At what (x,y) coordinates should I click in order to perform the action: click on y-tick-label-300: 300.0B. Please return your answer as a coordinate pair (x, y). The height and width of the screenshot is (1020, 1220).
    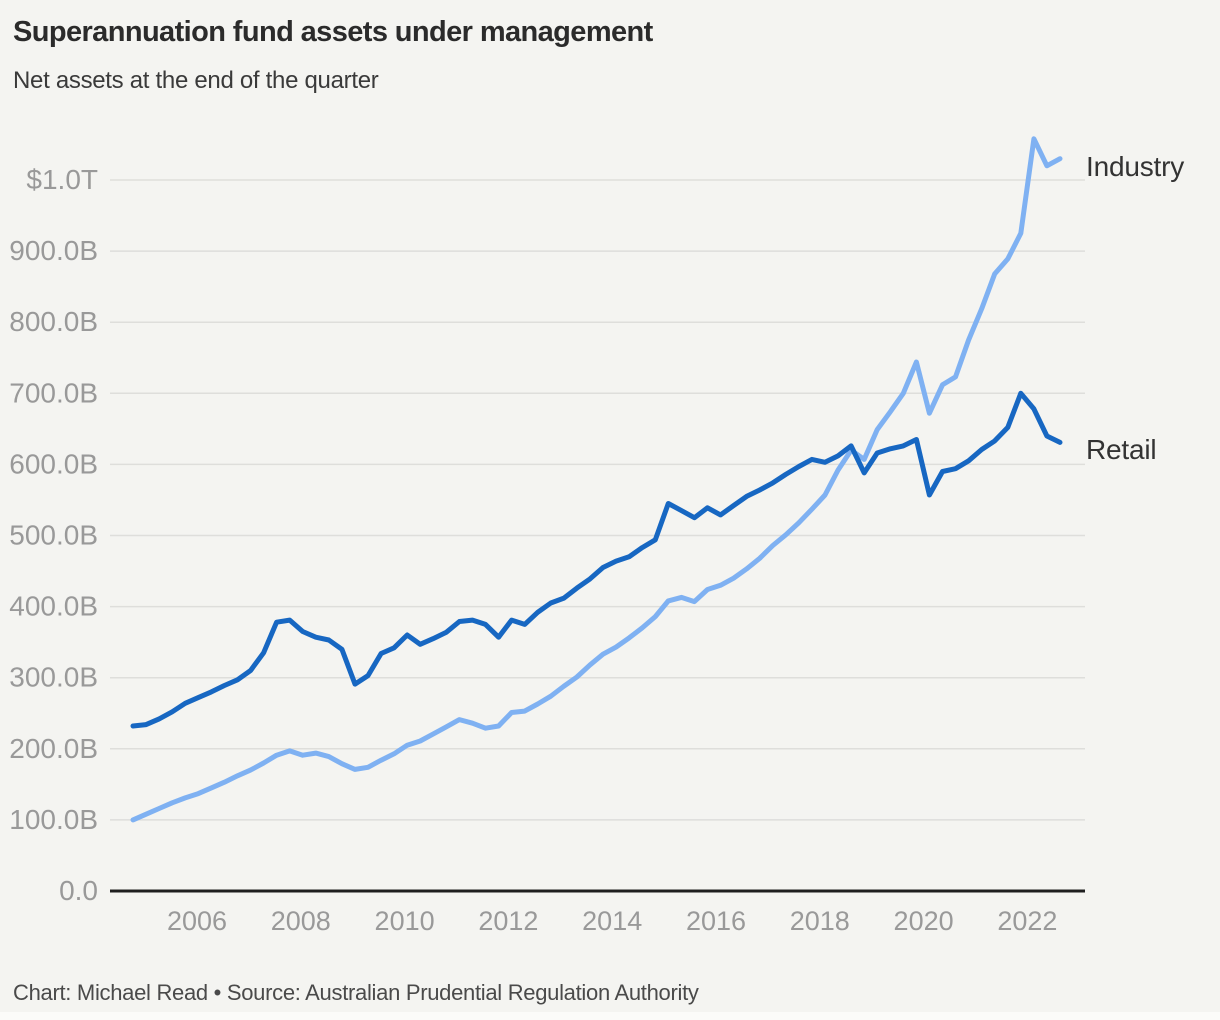
    Looking at the image, I should click on (53, 677).